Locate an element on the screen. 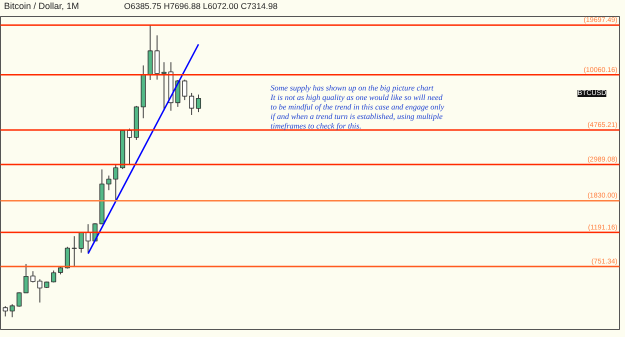 This screenshot has height=339, width=625. text: O6385.75 H7696.88 L6072.00 C7314.98 is located at coordinates (201, 6).